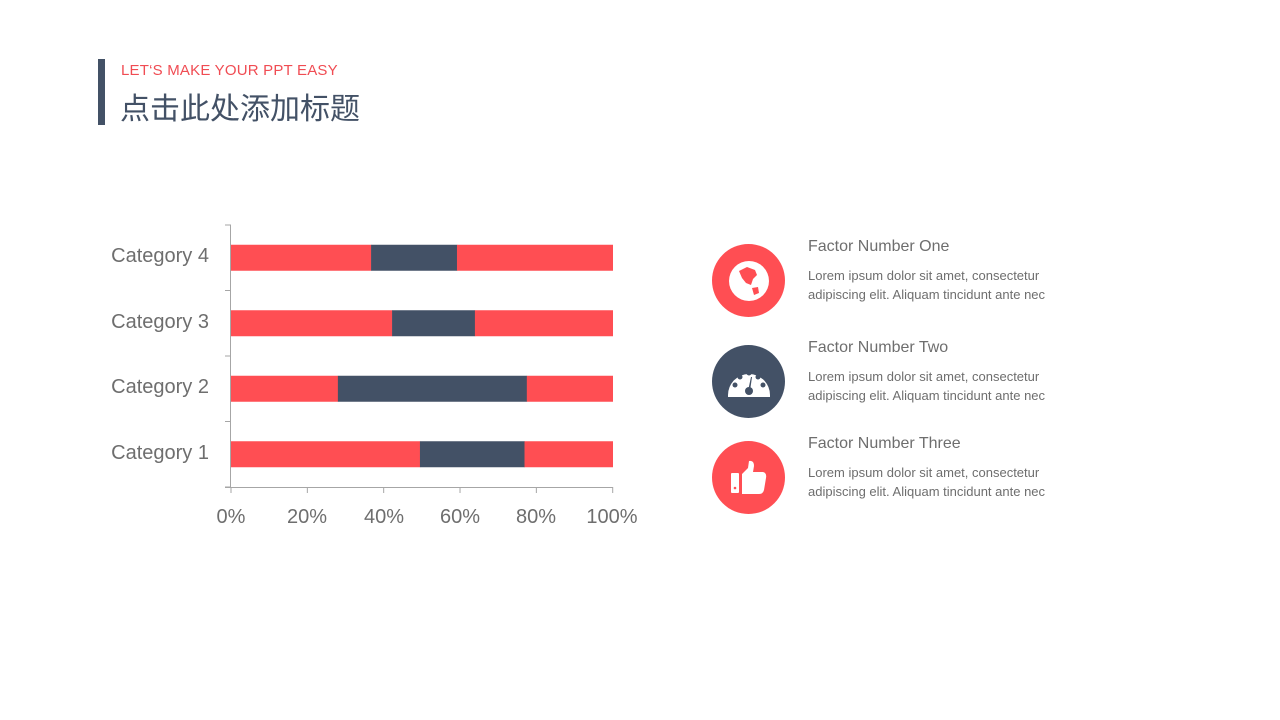 Image resolution: width=1280 pixels, height=720 pixels. I want to click on category-label: Category 3, so click(160, 322).